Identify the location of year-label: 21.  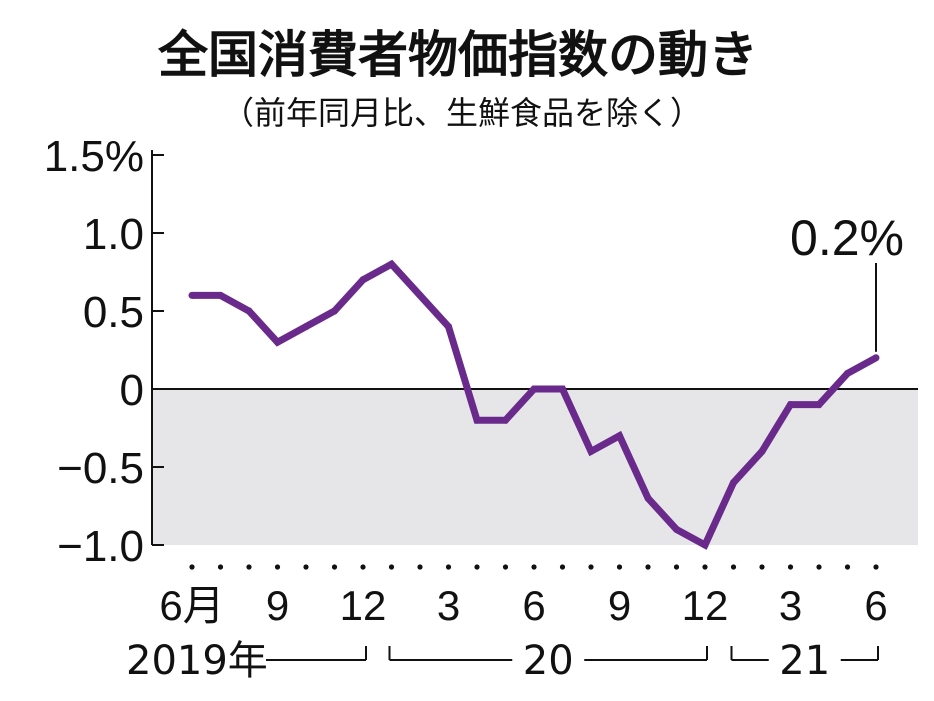
(804, 661).